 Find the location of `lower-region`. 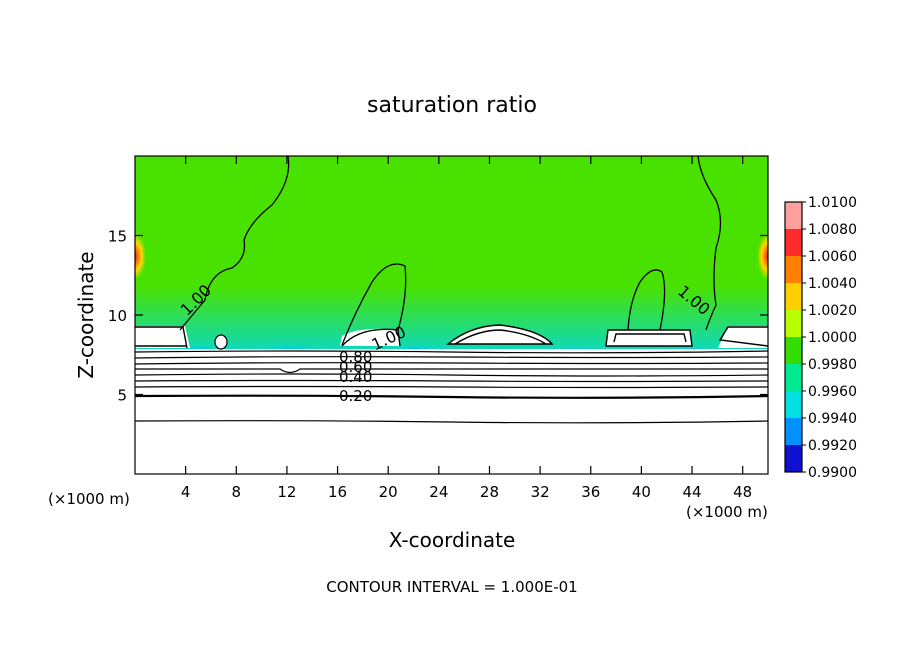

lower-region is located at coordinates (451, 411).